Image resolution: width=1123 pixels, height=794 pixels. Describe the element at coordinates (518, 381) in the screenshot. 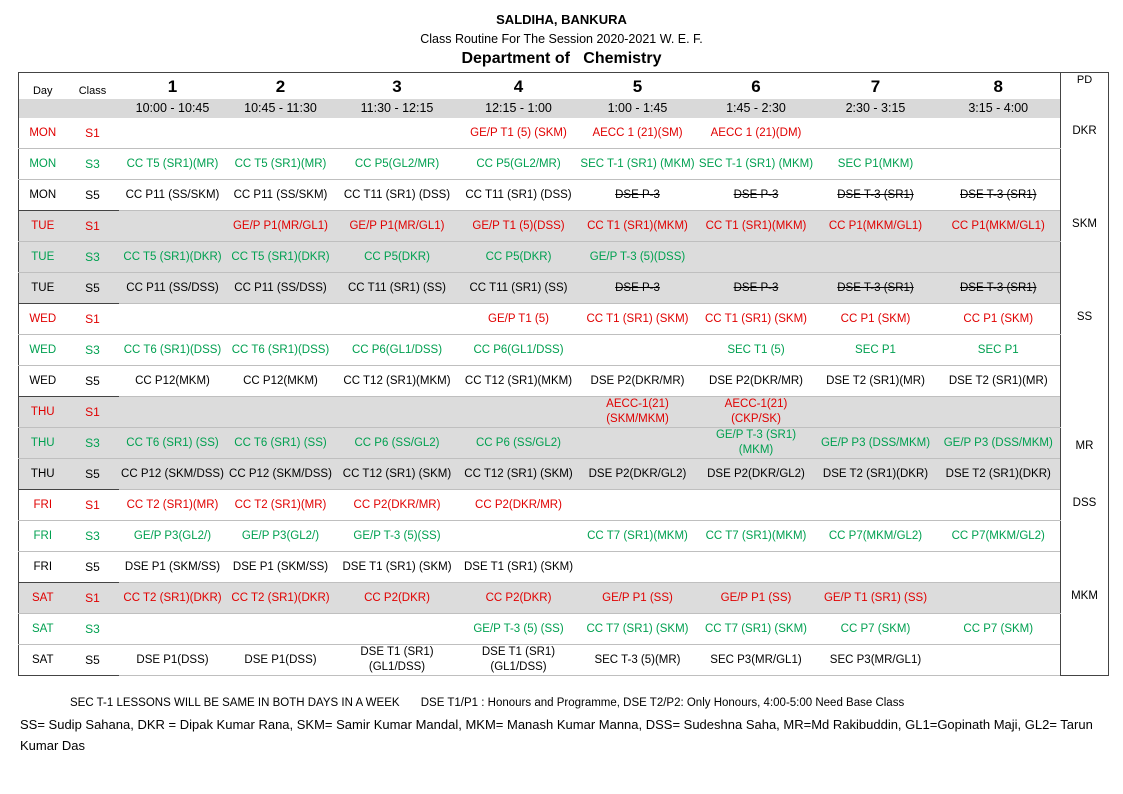

I see `lesson-cell: CC T12 (SR1)(MKM)` at that location.